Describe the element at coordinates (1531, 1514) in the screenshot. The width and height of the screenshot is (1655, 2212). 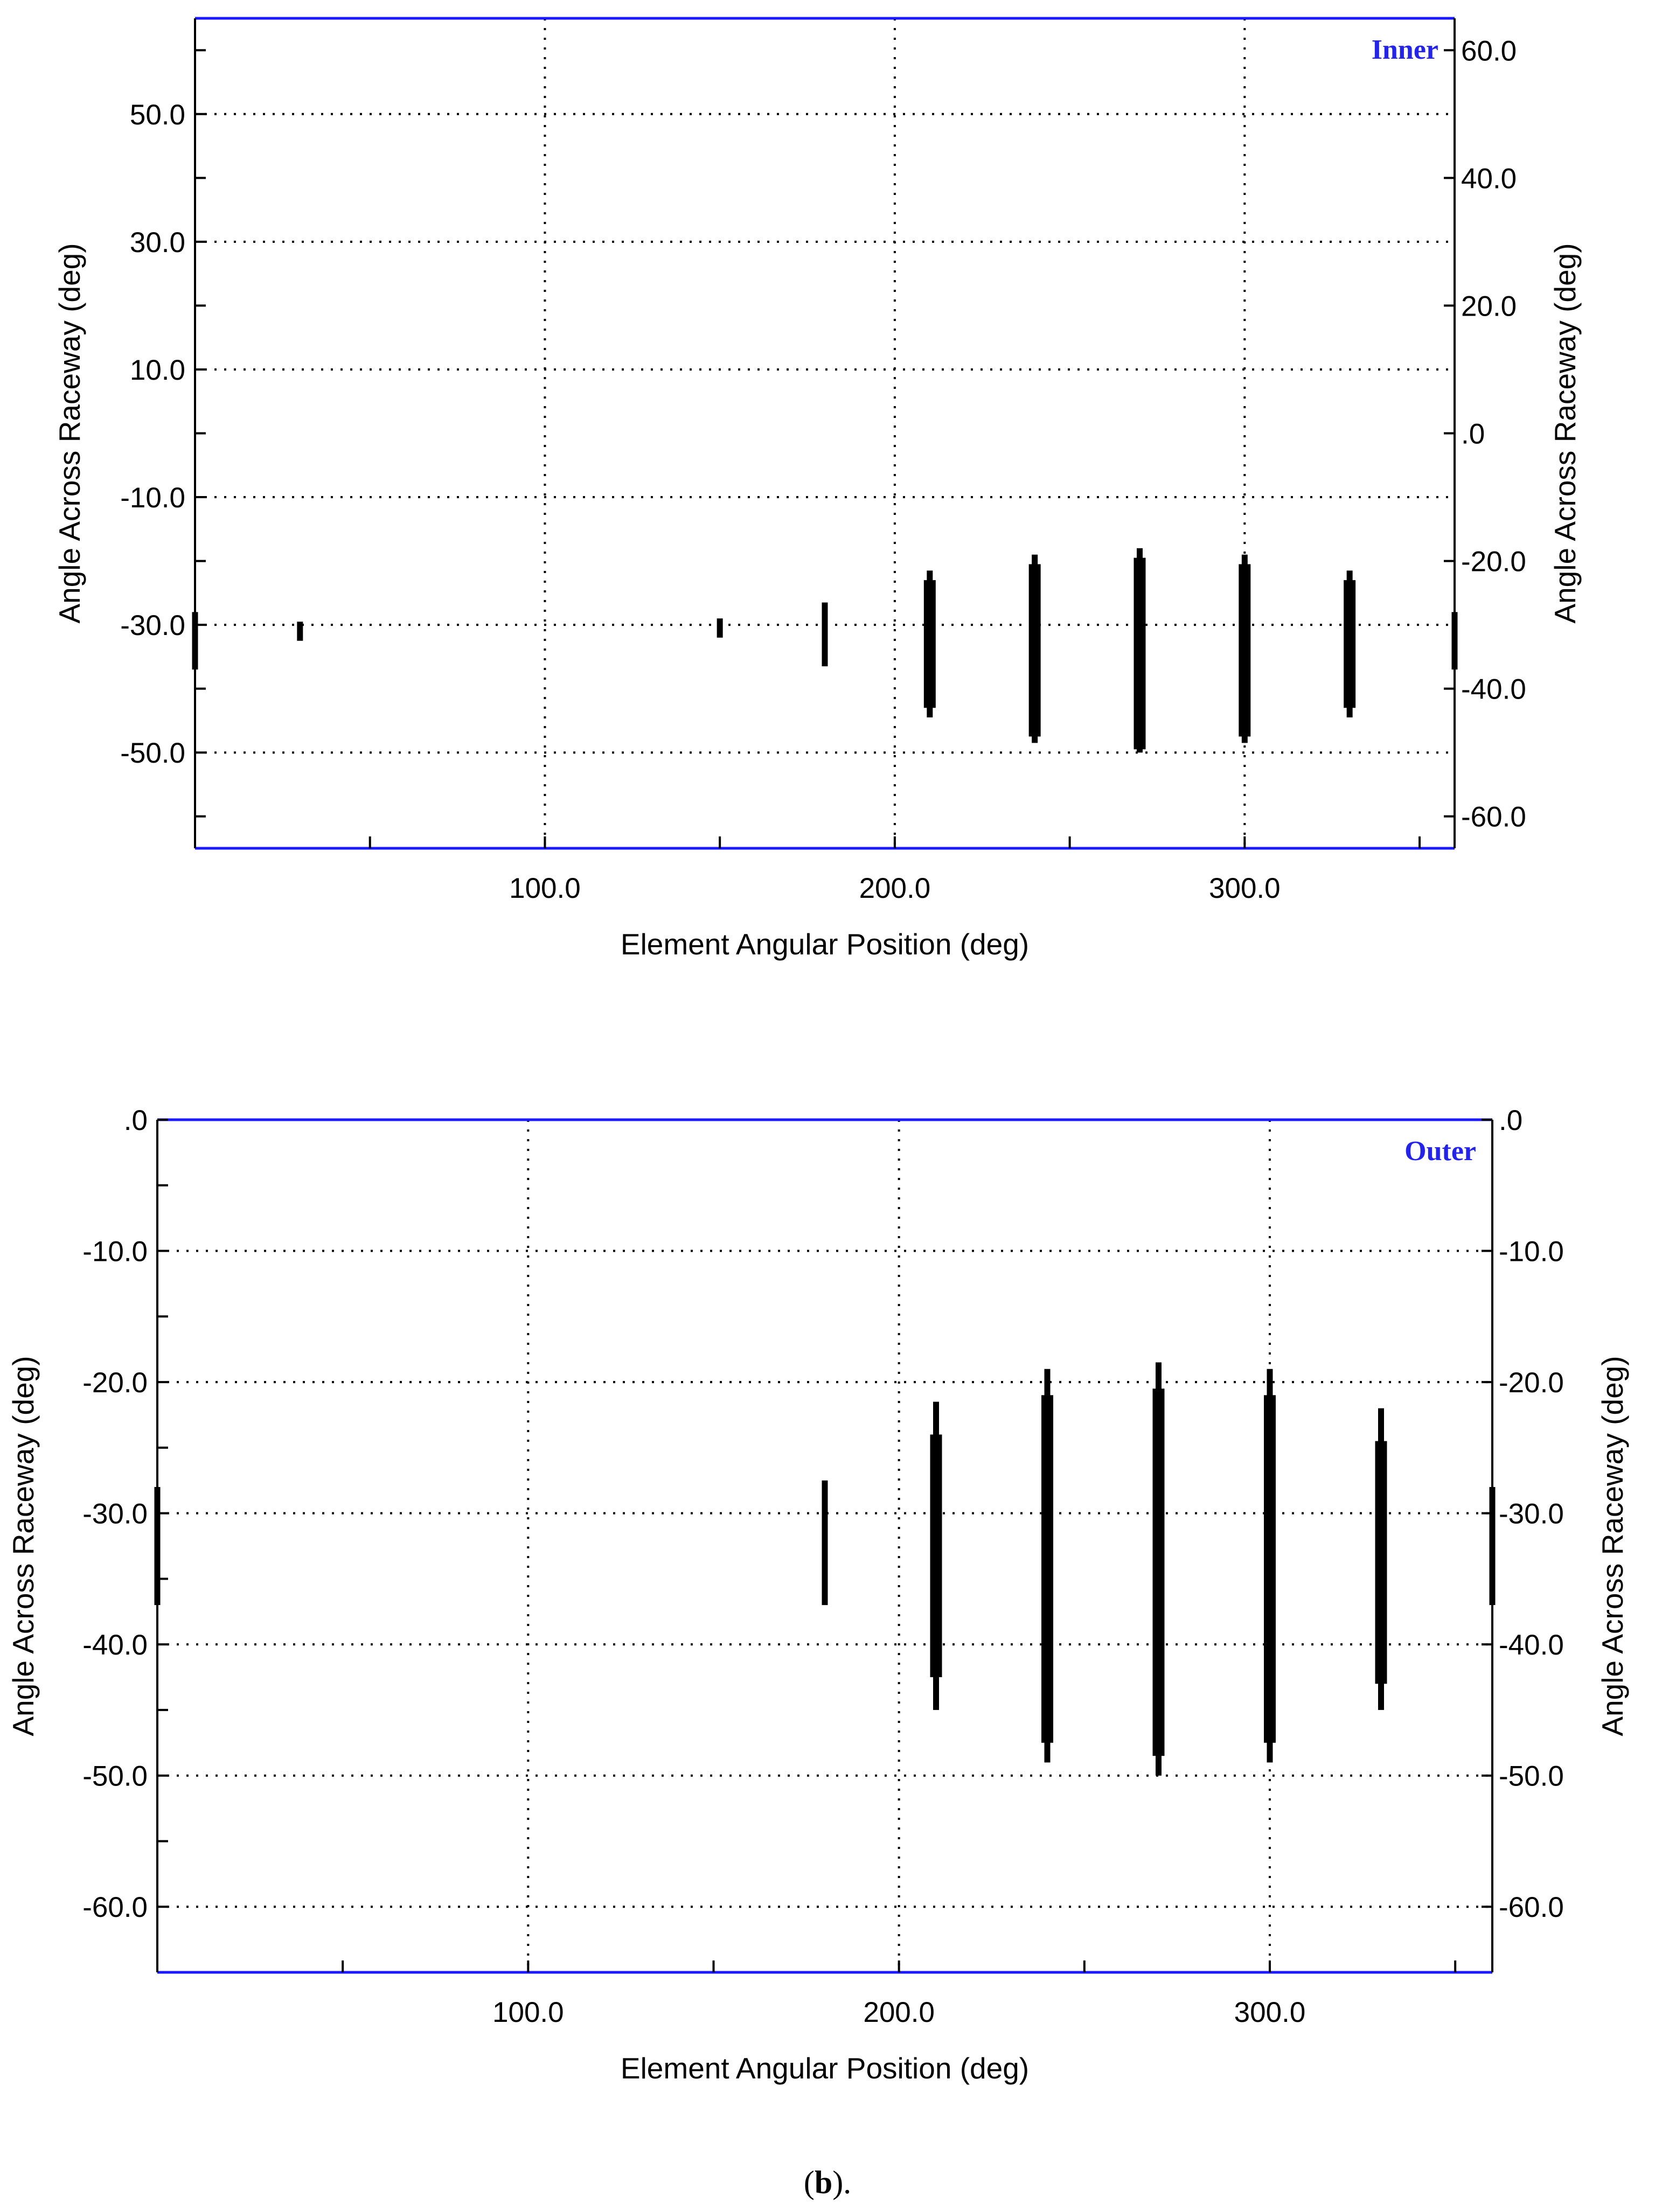
I see `right-tick-label: -30.0` at that location.